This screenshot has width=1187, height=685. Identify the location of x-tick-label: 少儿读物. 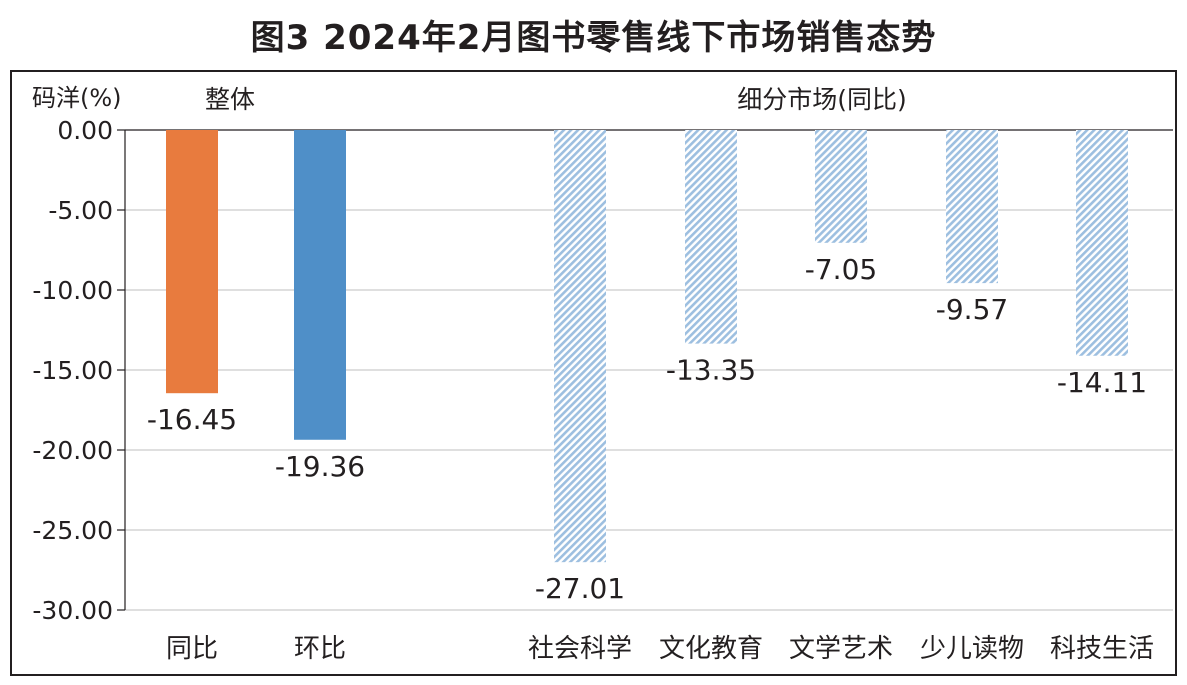
(972, 649).